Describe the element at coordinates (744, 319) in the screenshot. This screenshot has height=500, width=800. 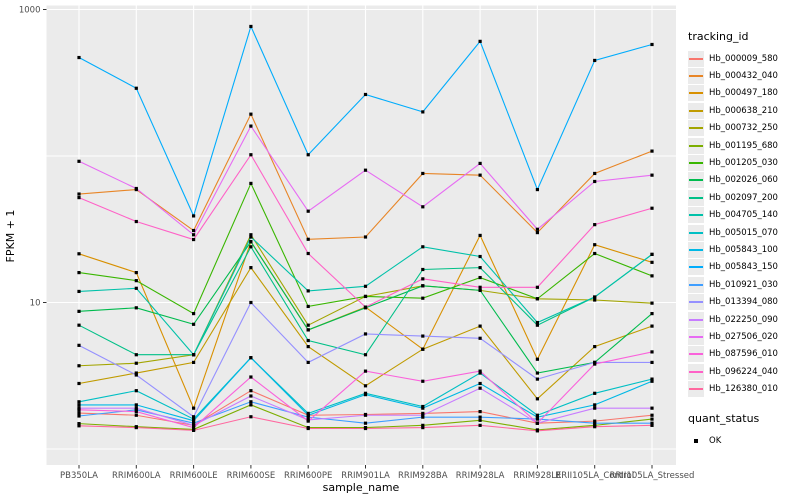
I see `legend-item-Hb_022250_090: Hb_022250_090` at that location.